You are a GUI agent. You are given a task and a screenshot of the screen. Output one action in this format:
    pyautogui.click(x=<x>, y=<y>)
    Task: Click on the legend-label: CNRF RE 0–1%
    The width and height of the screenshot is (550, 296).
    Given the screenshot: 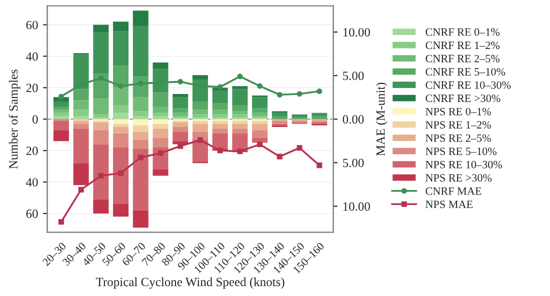 What is the action you would take?
    pyautogui.click(x=463, y=32)
    